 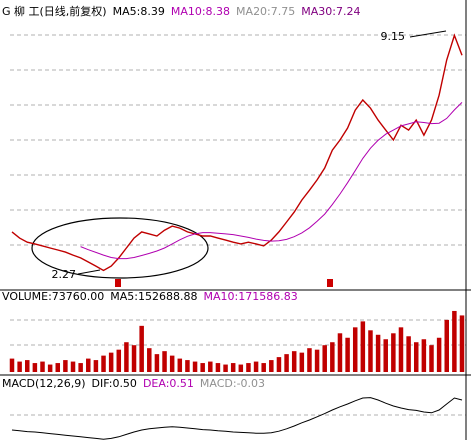 I want to click on panel-title: G 柳 工(日线,前复权), so click(x=54, y=11).